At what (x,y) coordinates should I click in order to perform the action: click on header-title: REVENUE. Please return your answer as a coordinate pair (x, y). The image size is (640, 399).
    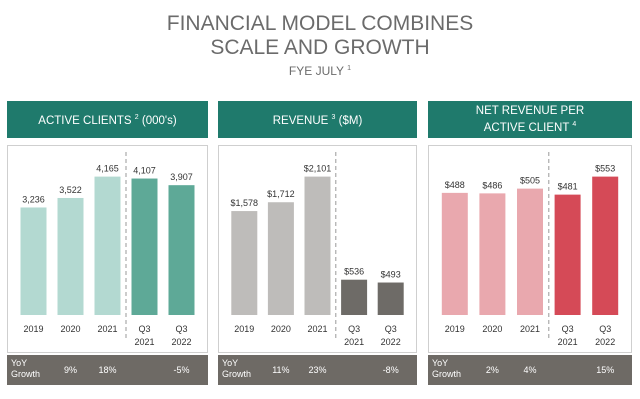
    Looking at the image, I should click on (300, 120).